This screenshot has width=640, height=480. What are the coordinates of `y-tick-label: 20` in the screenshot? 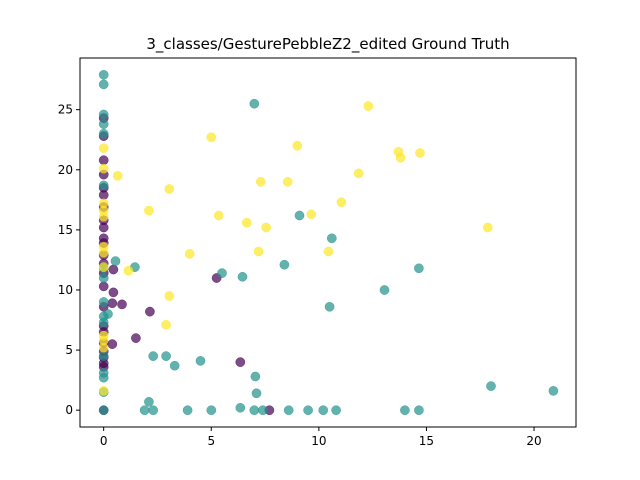 It's located at (65, 170).